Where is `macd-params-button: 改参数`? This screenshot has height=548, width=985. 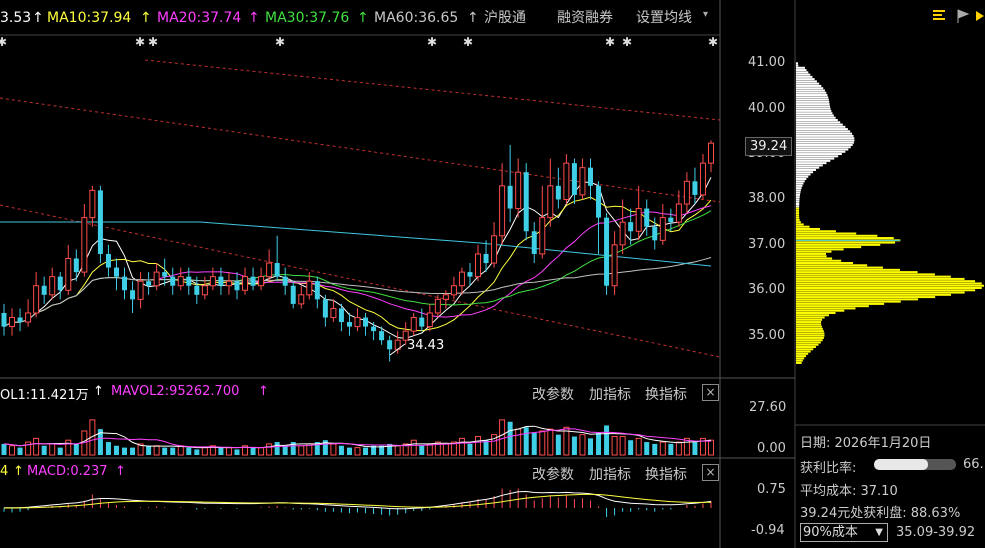
macd-params-button: 改参数 is located at coordinates (553, 475).